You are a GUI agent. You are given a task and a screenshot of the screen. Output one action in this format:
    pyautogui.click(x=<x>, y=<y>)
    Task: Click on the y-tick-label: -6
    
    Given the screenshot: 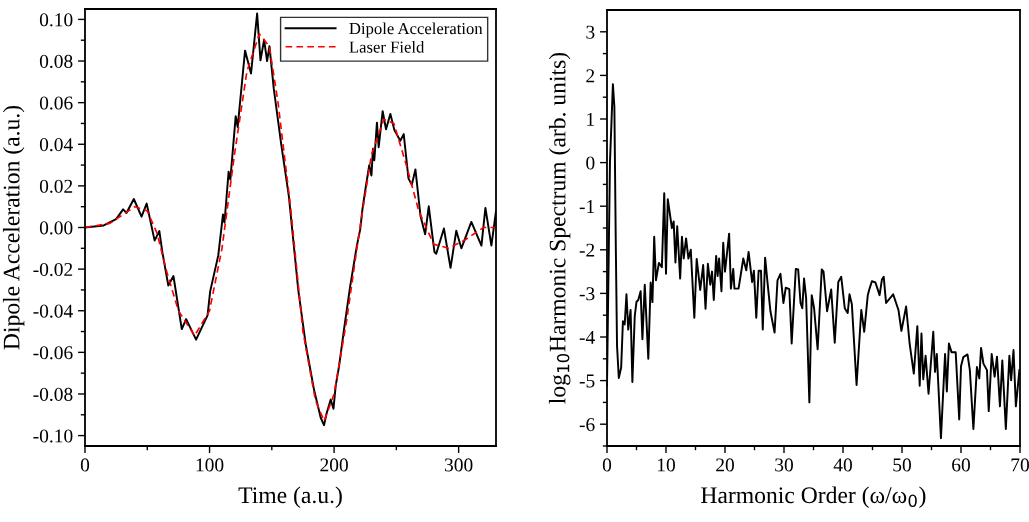 What is the action you would take?
    pyautogui.click(x=587, y=425)
    